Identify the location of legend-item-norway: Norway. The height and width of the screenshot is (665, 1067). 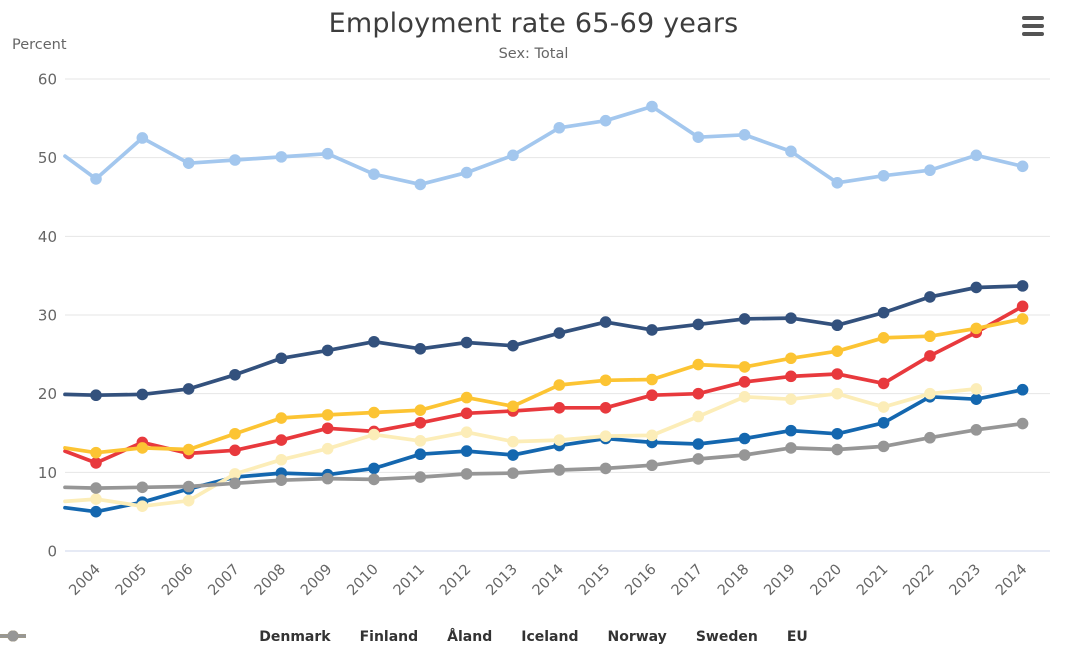
(333, 637).